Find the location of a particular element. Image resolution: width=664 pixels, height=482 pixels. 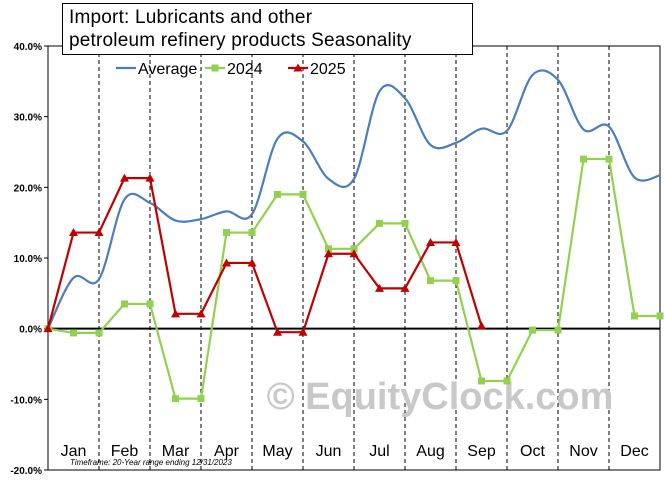

x-tick-label: Jan is located at coordinates (74, 451).